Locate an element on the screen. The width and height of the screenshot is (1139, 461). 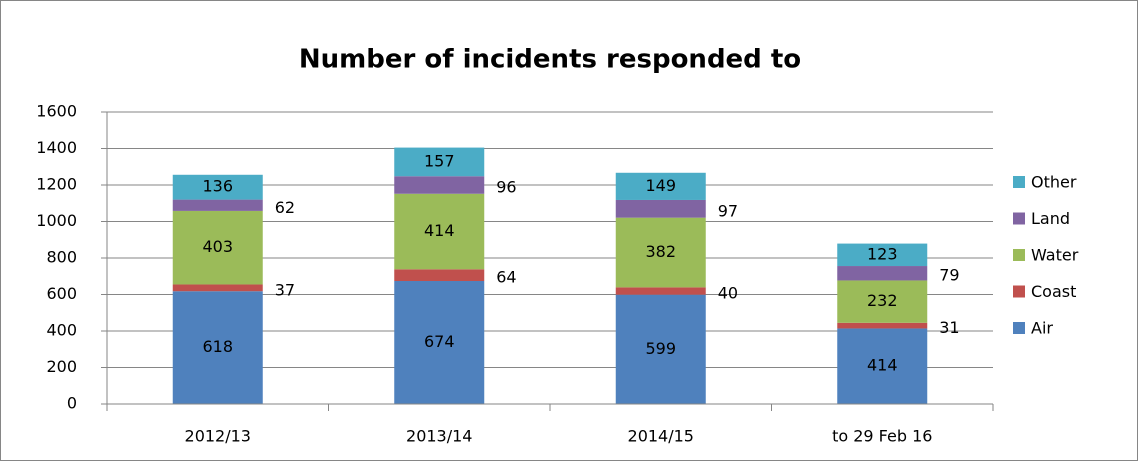
y-tick-label: 400 is located at coordinates (61, 330).